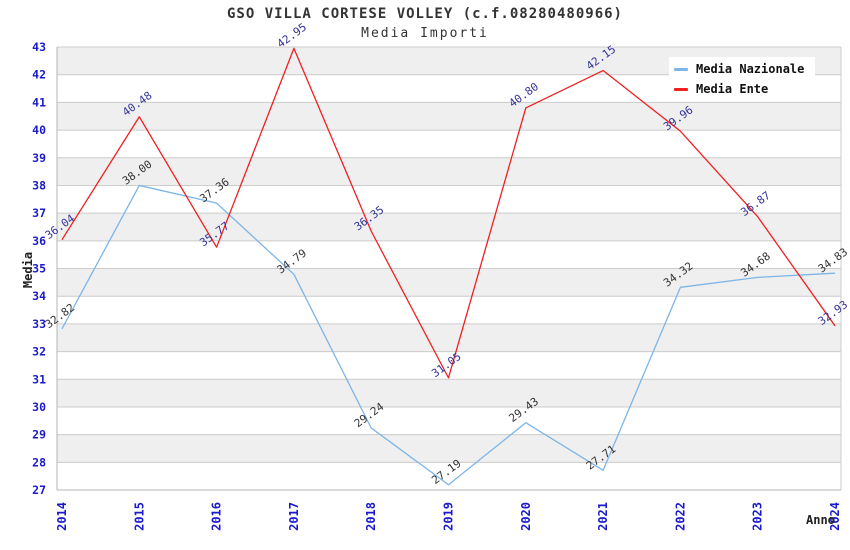 Image resolution: width=850 pixels, height=550 pixels. Describe the element at coordinates (39, 185) in the screenshot. I see `y-tick-label: 38` at that location.